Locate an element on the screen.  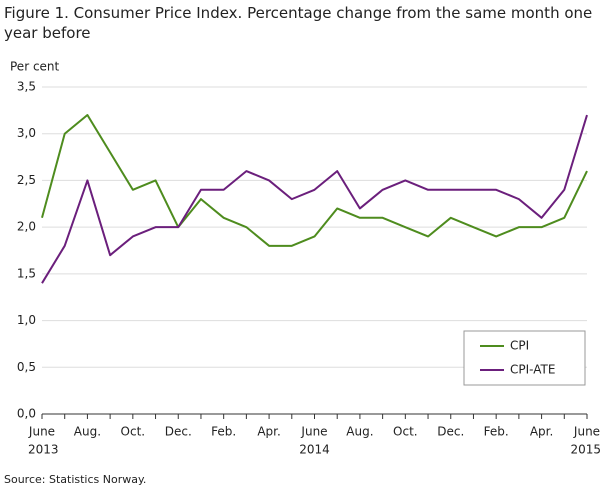
y-tick-label: 1,5 is located at coordinates (26, 273).